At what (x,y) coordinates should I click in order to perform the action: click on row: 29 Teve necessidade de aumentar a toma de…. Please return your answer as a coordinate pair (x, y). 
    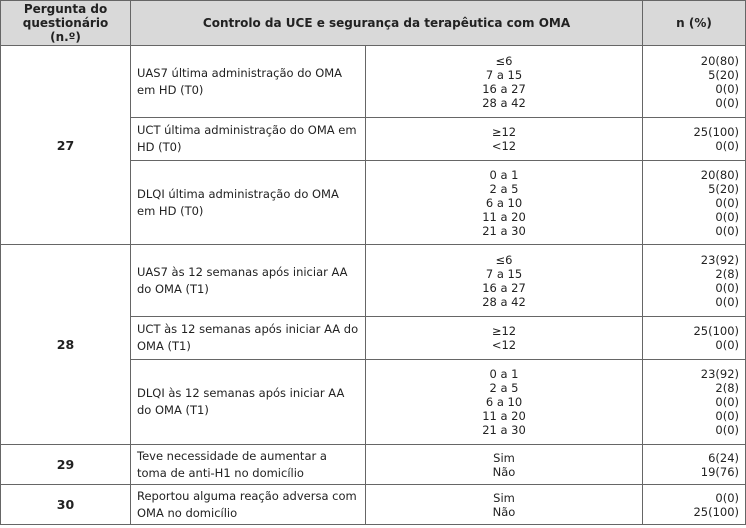
    Looking at the image, I should click on (373, 464).